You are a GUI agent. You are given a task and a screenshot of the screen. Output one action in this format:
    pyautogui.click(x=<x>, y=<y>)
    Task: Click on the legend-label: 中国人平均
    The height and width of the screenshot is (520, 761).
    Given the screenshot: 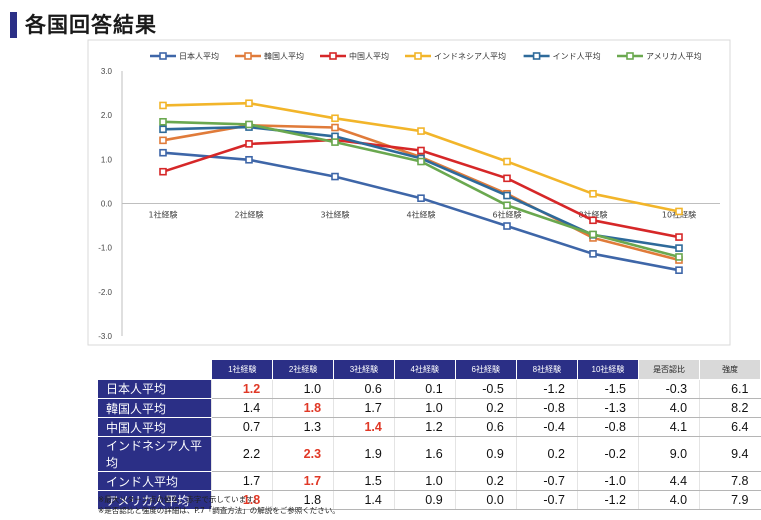 What is the action you would take?
    pyautogui.click(x=369, y=56)
    